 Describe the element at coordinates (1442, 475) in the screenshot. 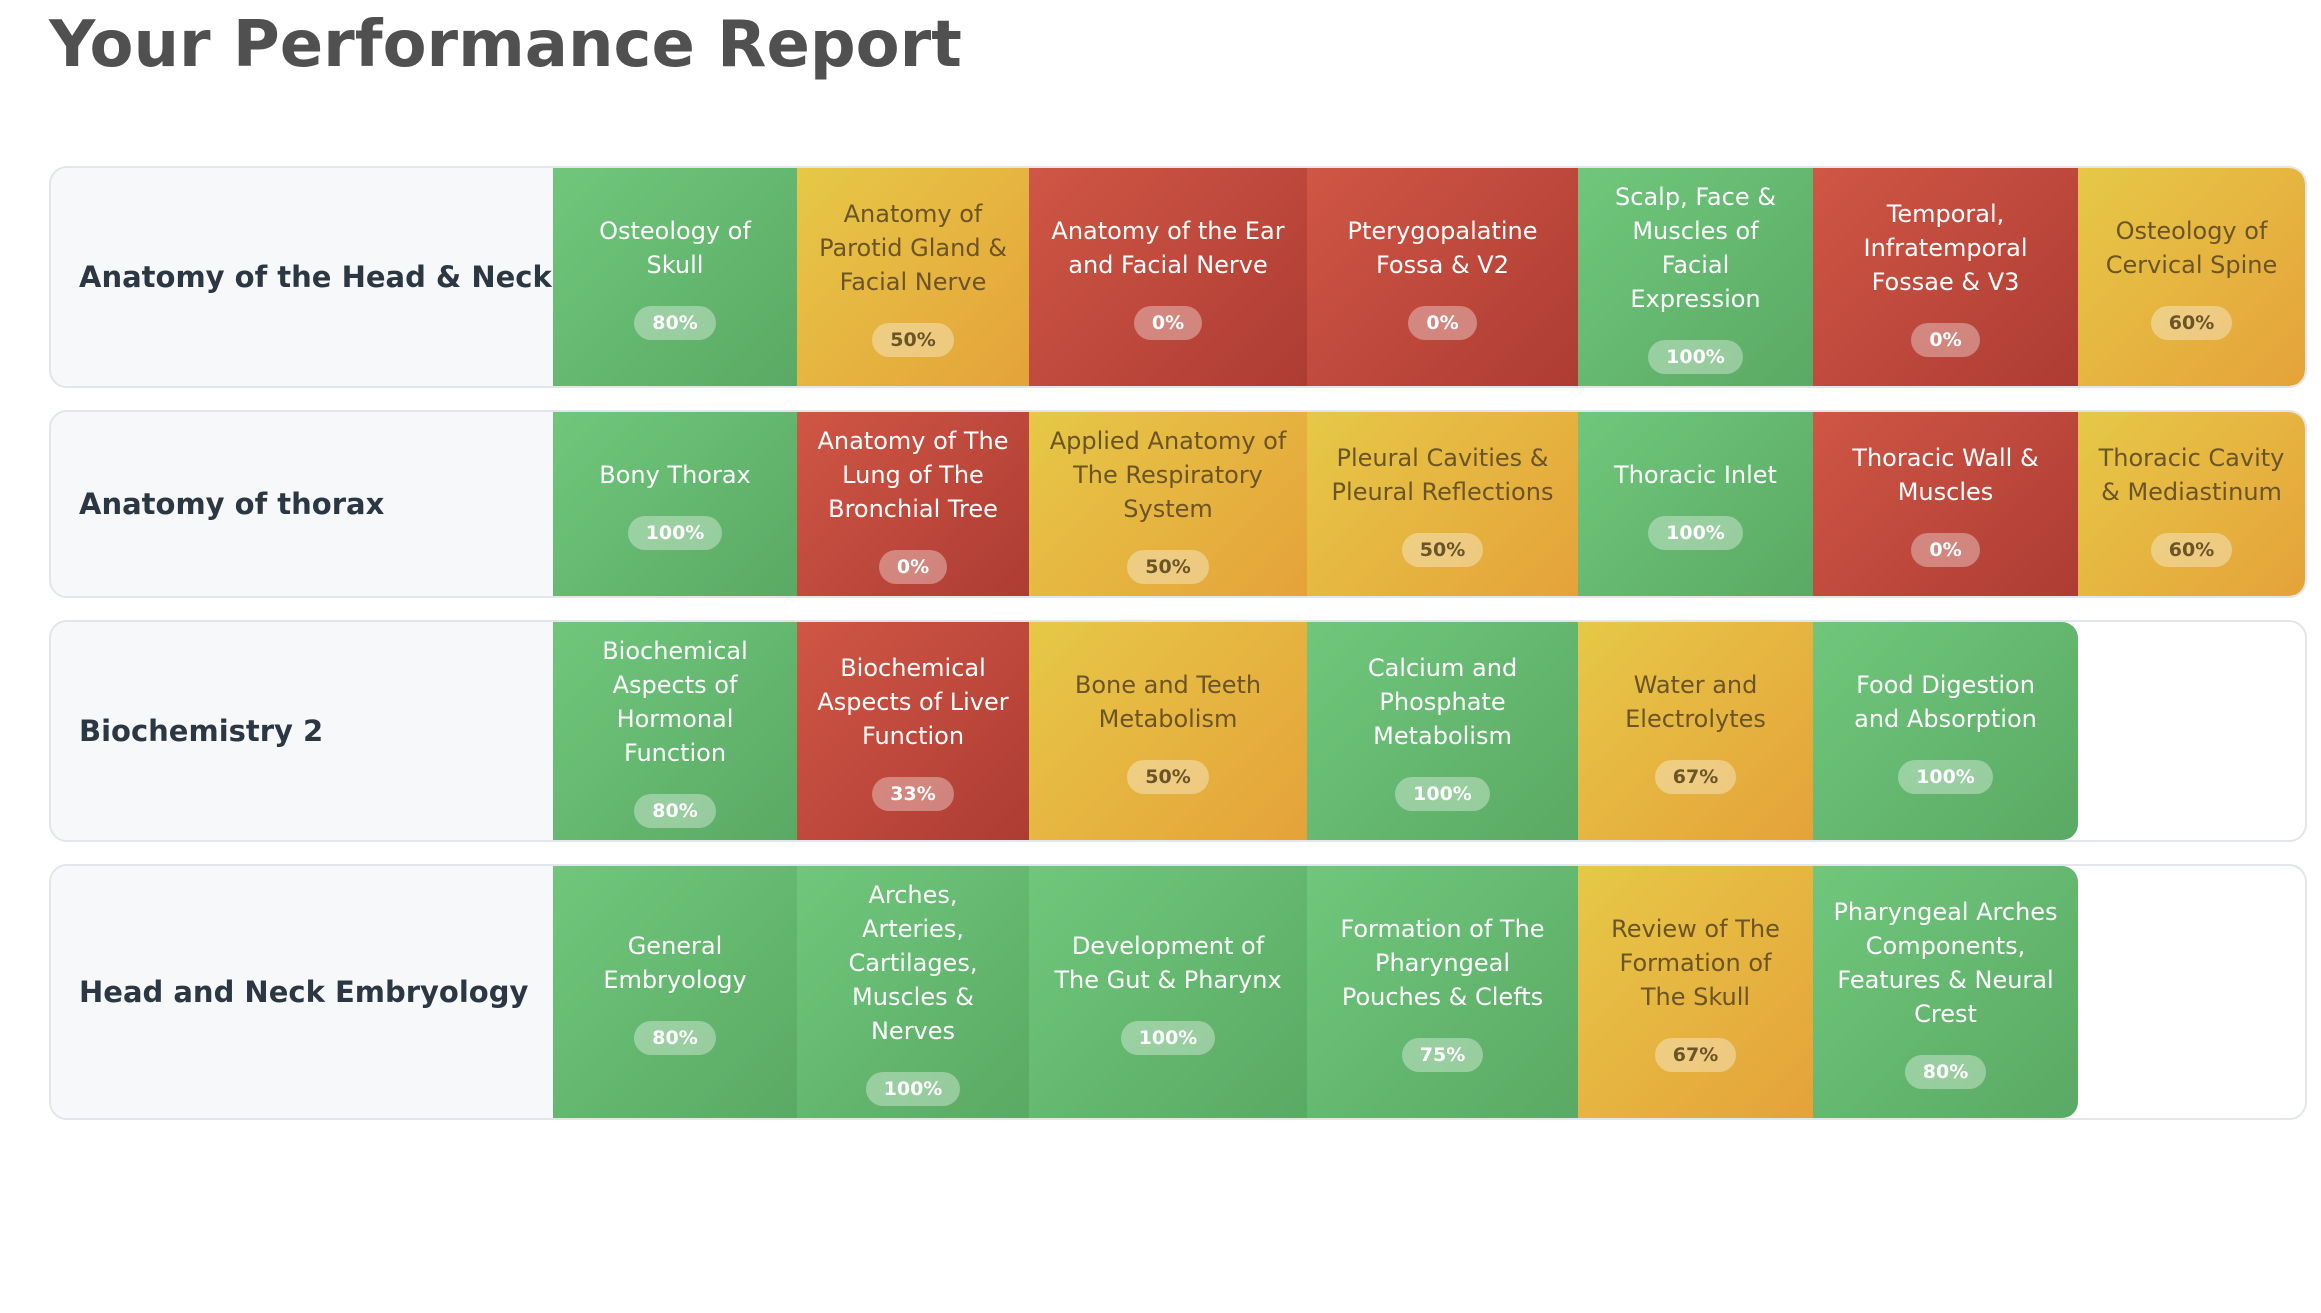

I see `topic-name: Pleural Cavities & Pleural Reflections` at that location.